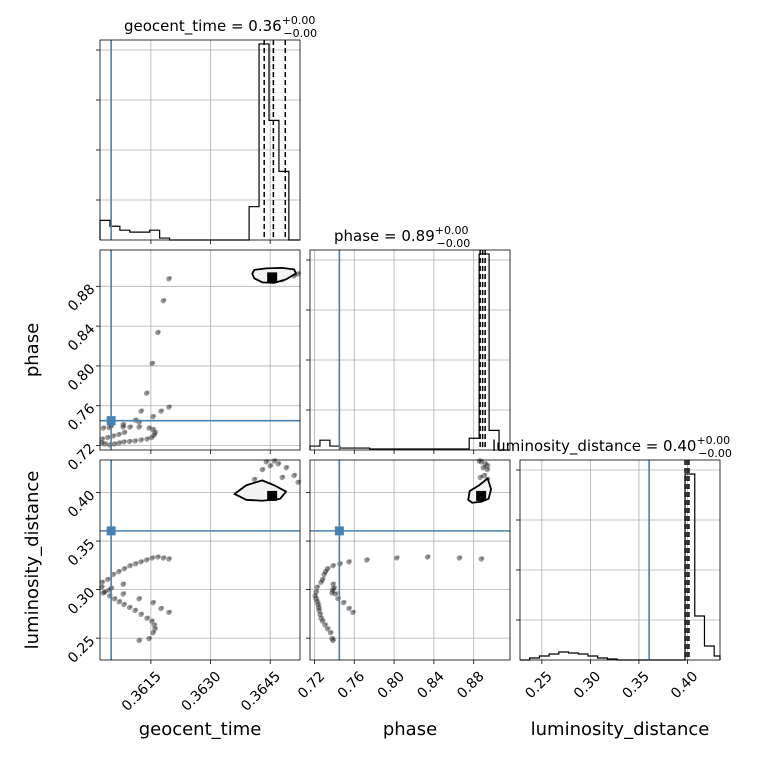 Image resolution: width=760 pixels, height=760 pixels. What do you see at coordinates (311, 685) in the screenshot?
I see `x-tick-label-phase: 0.72` at bounding box center [311, 685].